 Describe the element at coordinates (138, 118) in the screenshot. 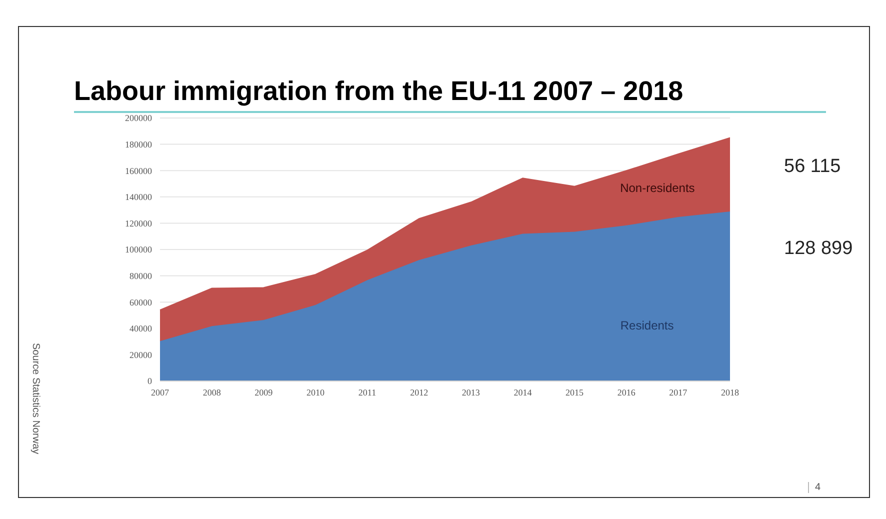

I see `y-tick-label: 200000` at that location.